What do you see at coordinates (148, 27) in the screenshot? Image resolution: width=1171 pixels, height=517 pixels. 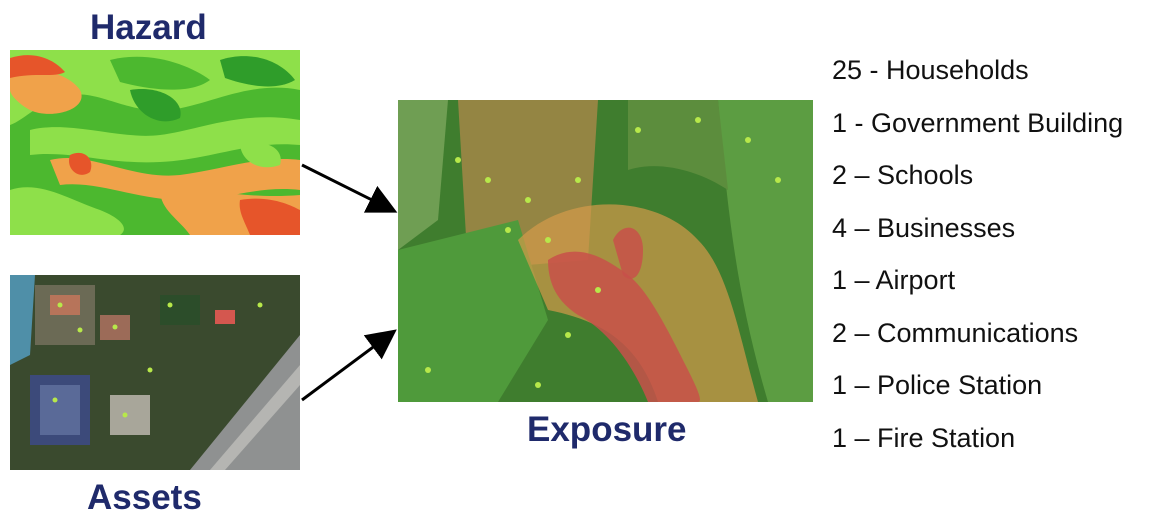 I see `hazard-title: Hazard` at bounding box center [148, 27].